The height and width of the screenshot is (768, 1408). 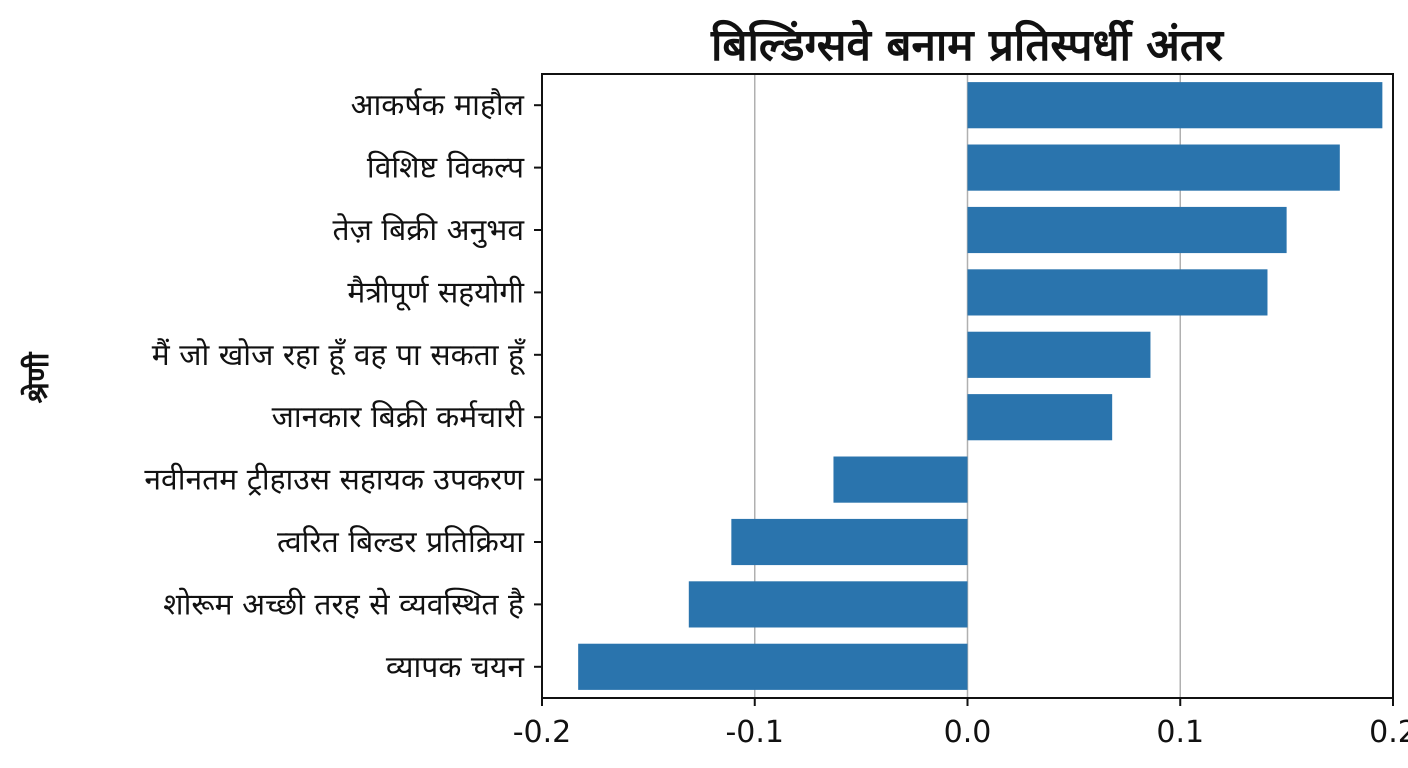 What do you see at coordinates (754, 732) in the screenshot?
I see `x-tick-label: -0.1` at bounding box center [754, 732].